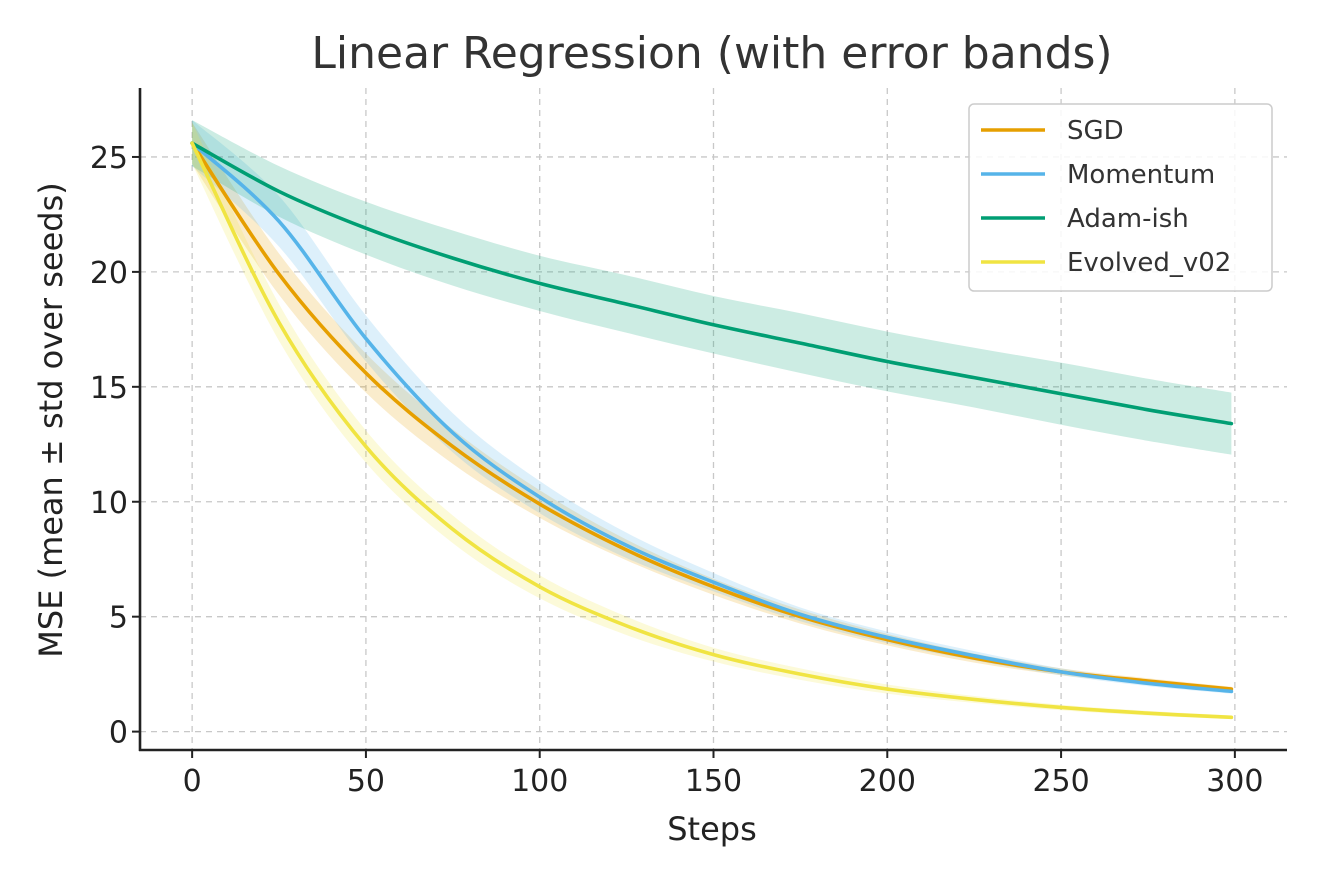 Image resolution: width=1320 pixels, height=880 pixels. Describe the element at coordinates (713, 781) in the screenshot. I see `x-tick-label: 150` at that location.